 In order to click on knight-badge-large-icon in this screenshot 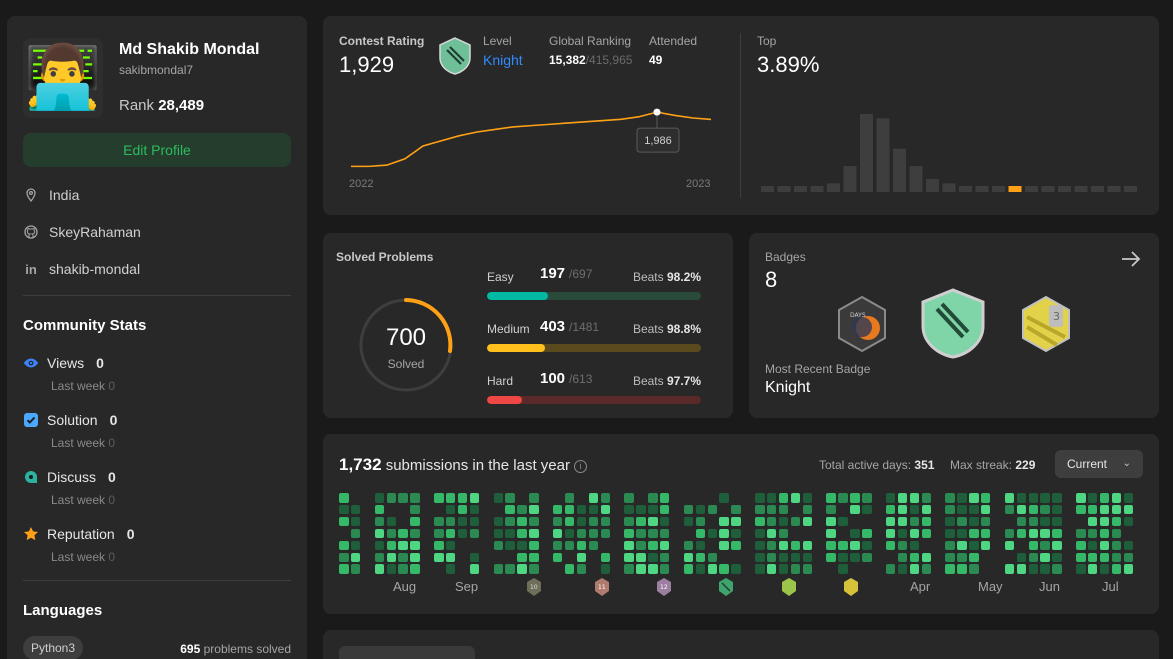, I will do `click(953, 325)`.